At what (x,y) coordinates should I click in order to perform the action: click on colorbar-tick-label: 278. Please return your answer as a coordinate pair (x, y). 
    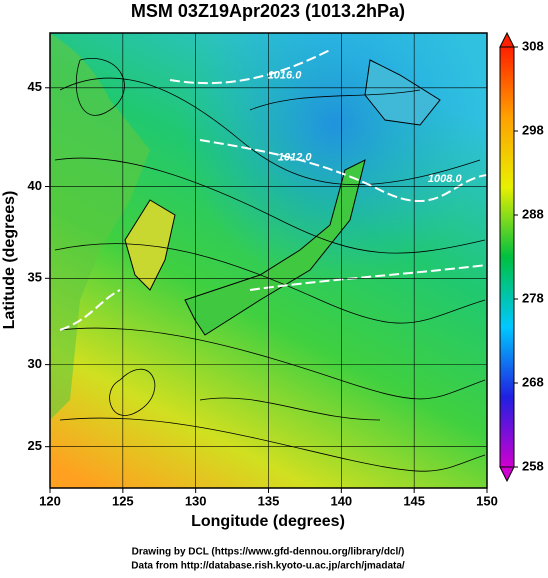
    Looking at the image, I should click on (533, 297).